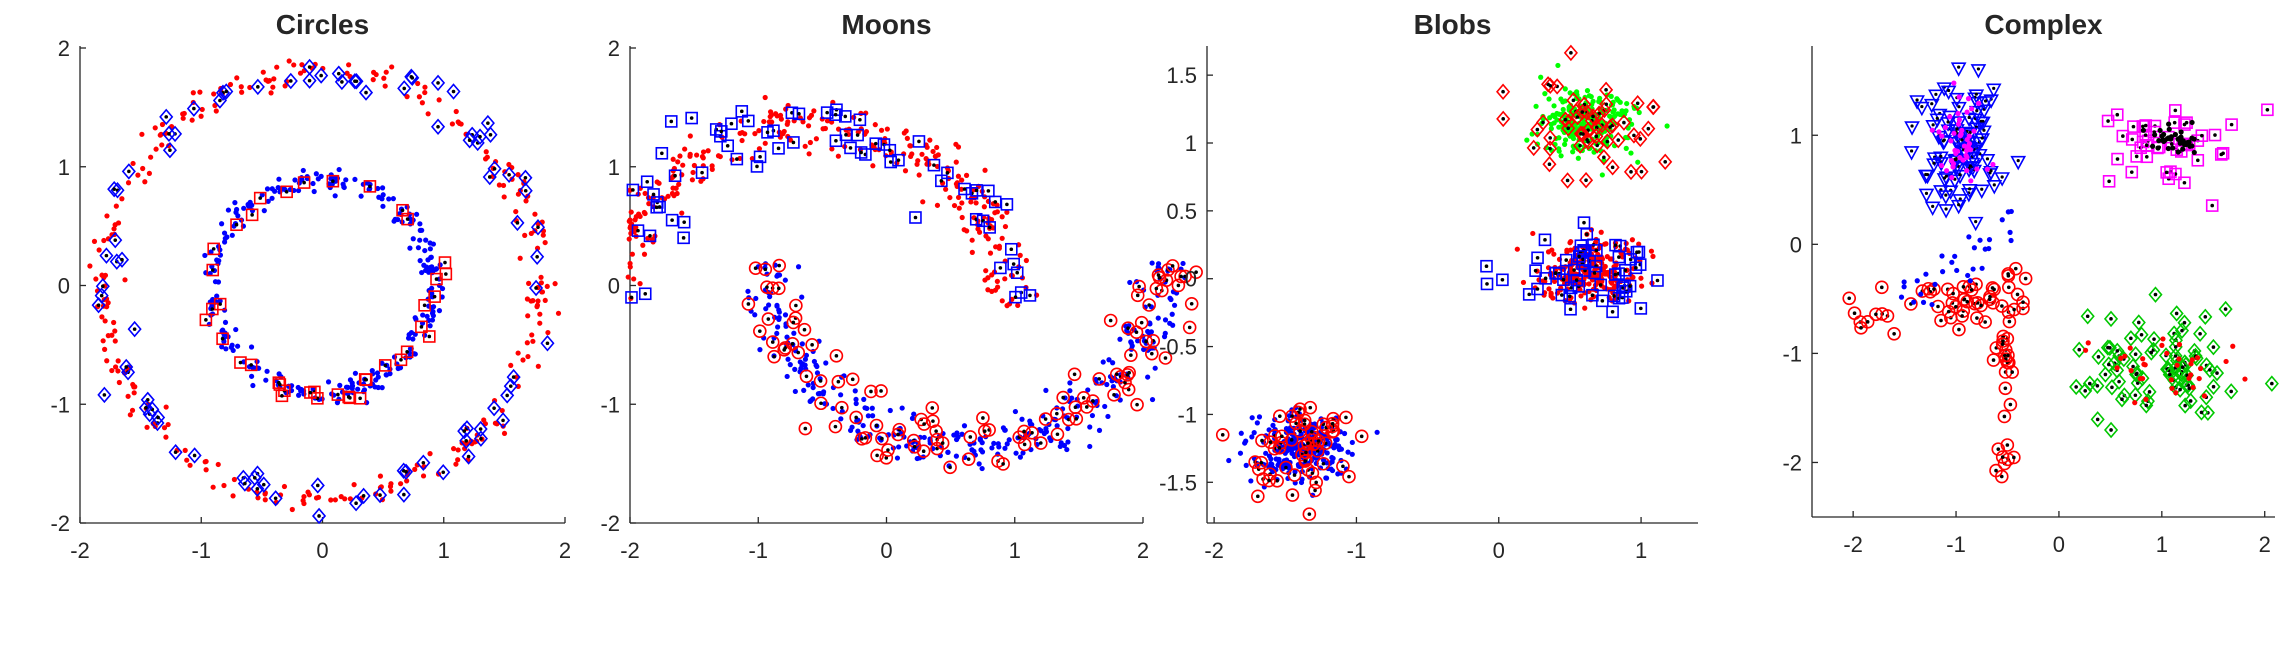 The height and width of the screenshot is (646, 2280). Describe the element at coordinates (1792, 462) in the screenshot. I see `chart-complex-y-tick-label: -2` at that location.